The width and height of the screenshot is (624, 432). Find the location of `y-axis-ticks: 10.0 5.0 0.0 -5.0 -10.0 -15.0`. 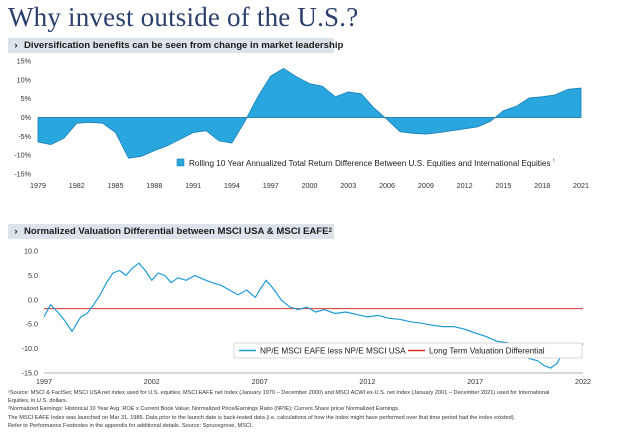

y-axis-ticks: 10.0 5.0 0.0 -5.0 -10.0 -15.0 is located at coordinates (30, 312).